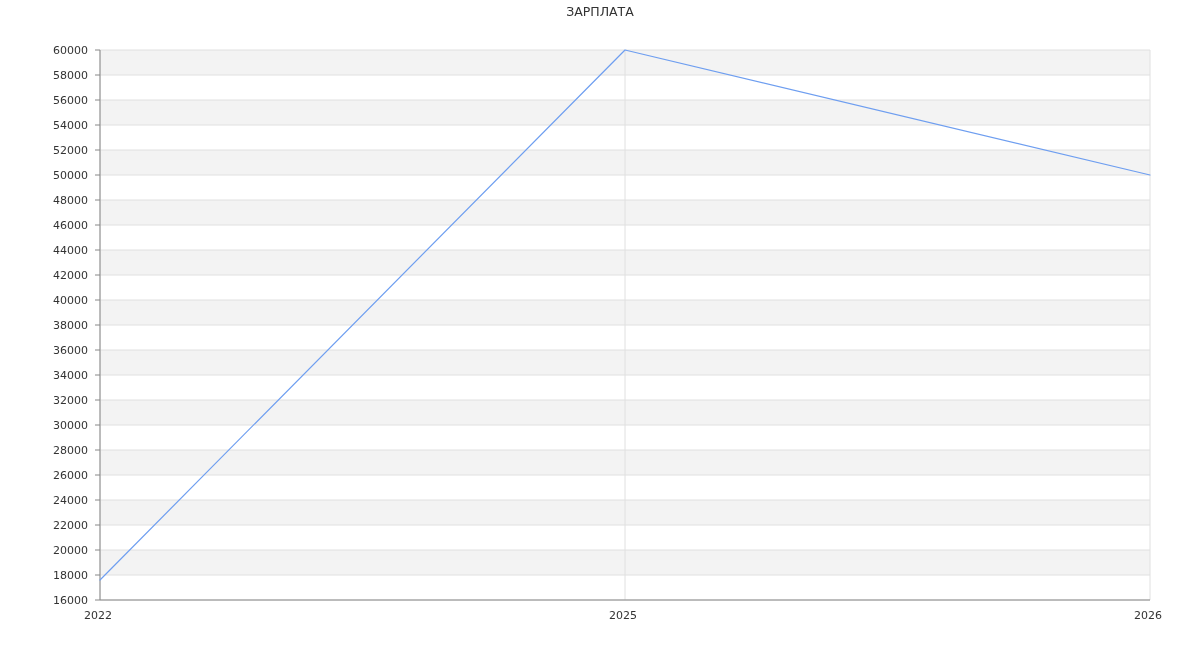  What do you see at coordinates (1148, 615) in the screenshot?
I see `x-tick-label: 2026` at bounding box center [1148, 615].